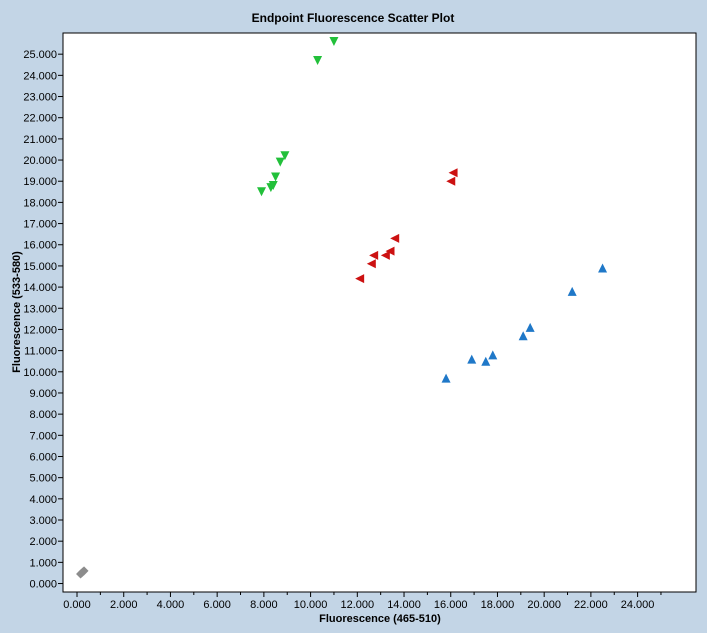 This screenshot has height=633, width=707. I want to click on x-tick-label: 18.000, so click(498, 605).